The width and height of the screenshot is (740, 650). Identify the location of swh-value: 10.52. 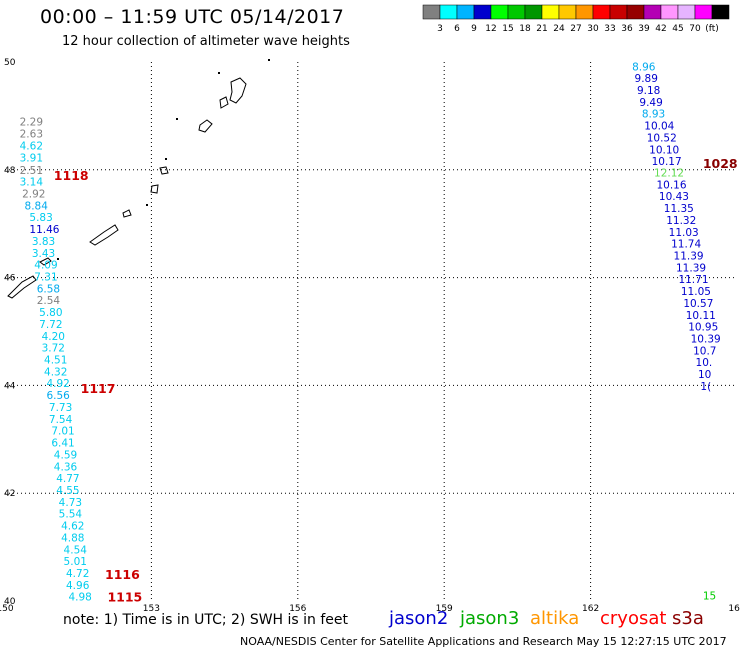
(662, 138).